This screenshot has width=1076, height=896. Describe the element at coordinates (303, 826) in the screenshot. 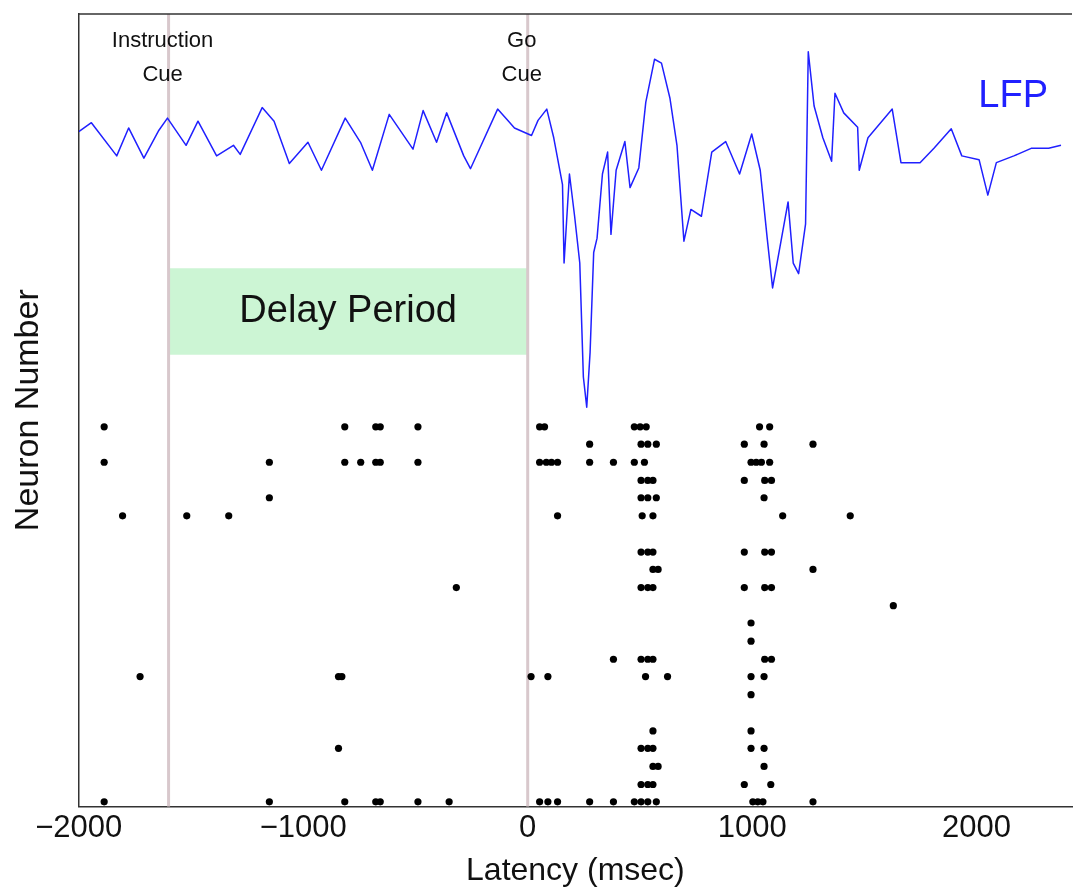

I see `x-tick-label: −1000` at that location.